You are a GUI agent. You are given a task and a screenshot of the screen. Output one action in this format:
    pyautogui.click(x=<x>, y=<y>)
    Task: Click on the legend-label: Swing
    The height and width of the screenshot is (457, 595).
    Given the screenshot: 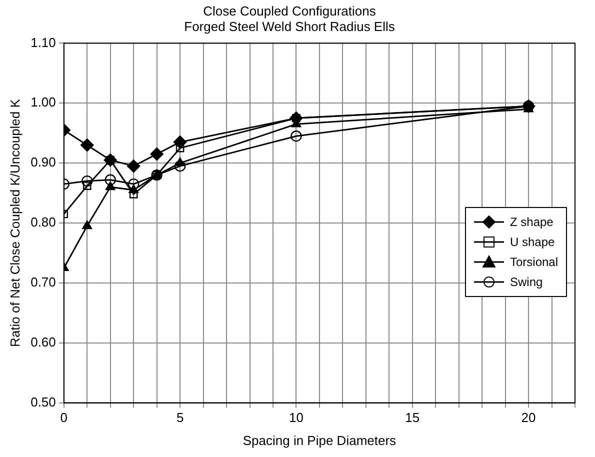 What is the action you would take?
    pyautogui.click(x=526, y=281)
    